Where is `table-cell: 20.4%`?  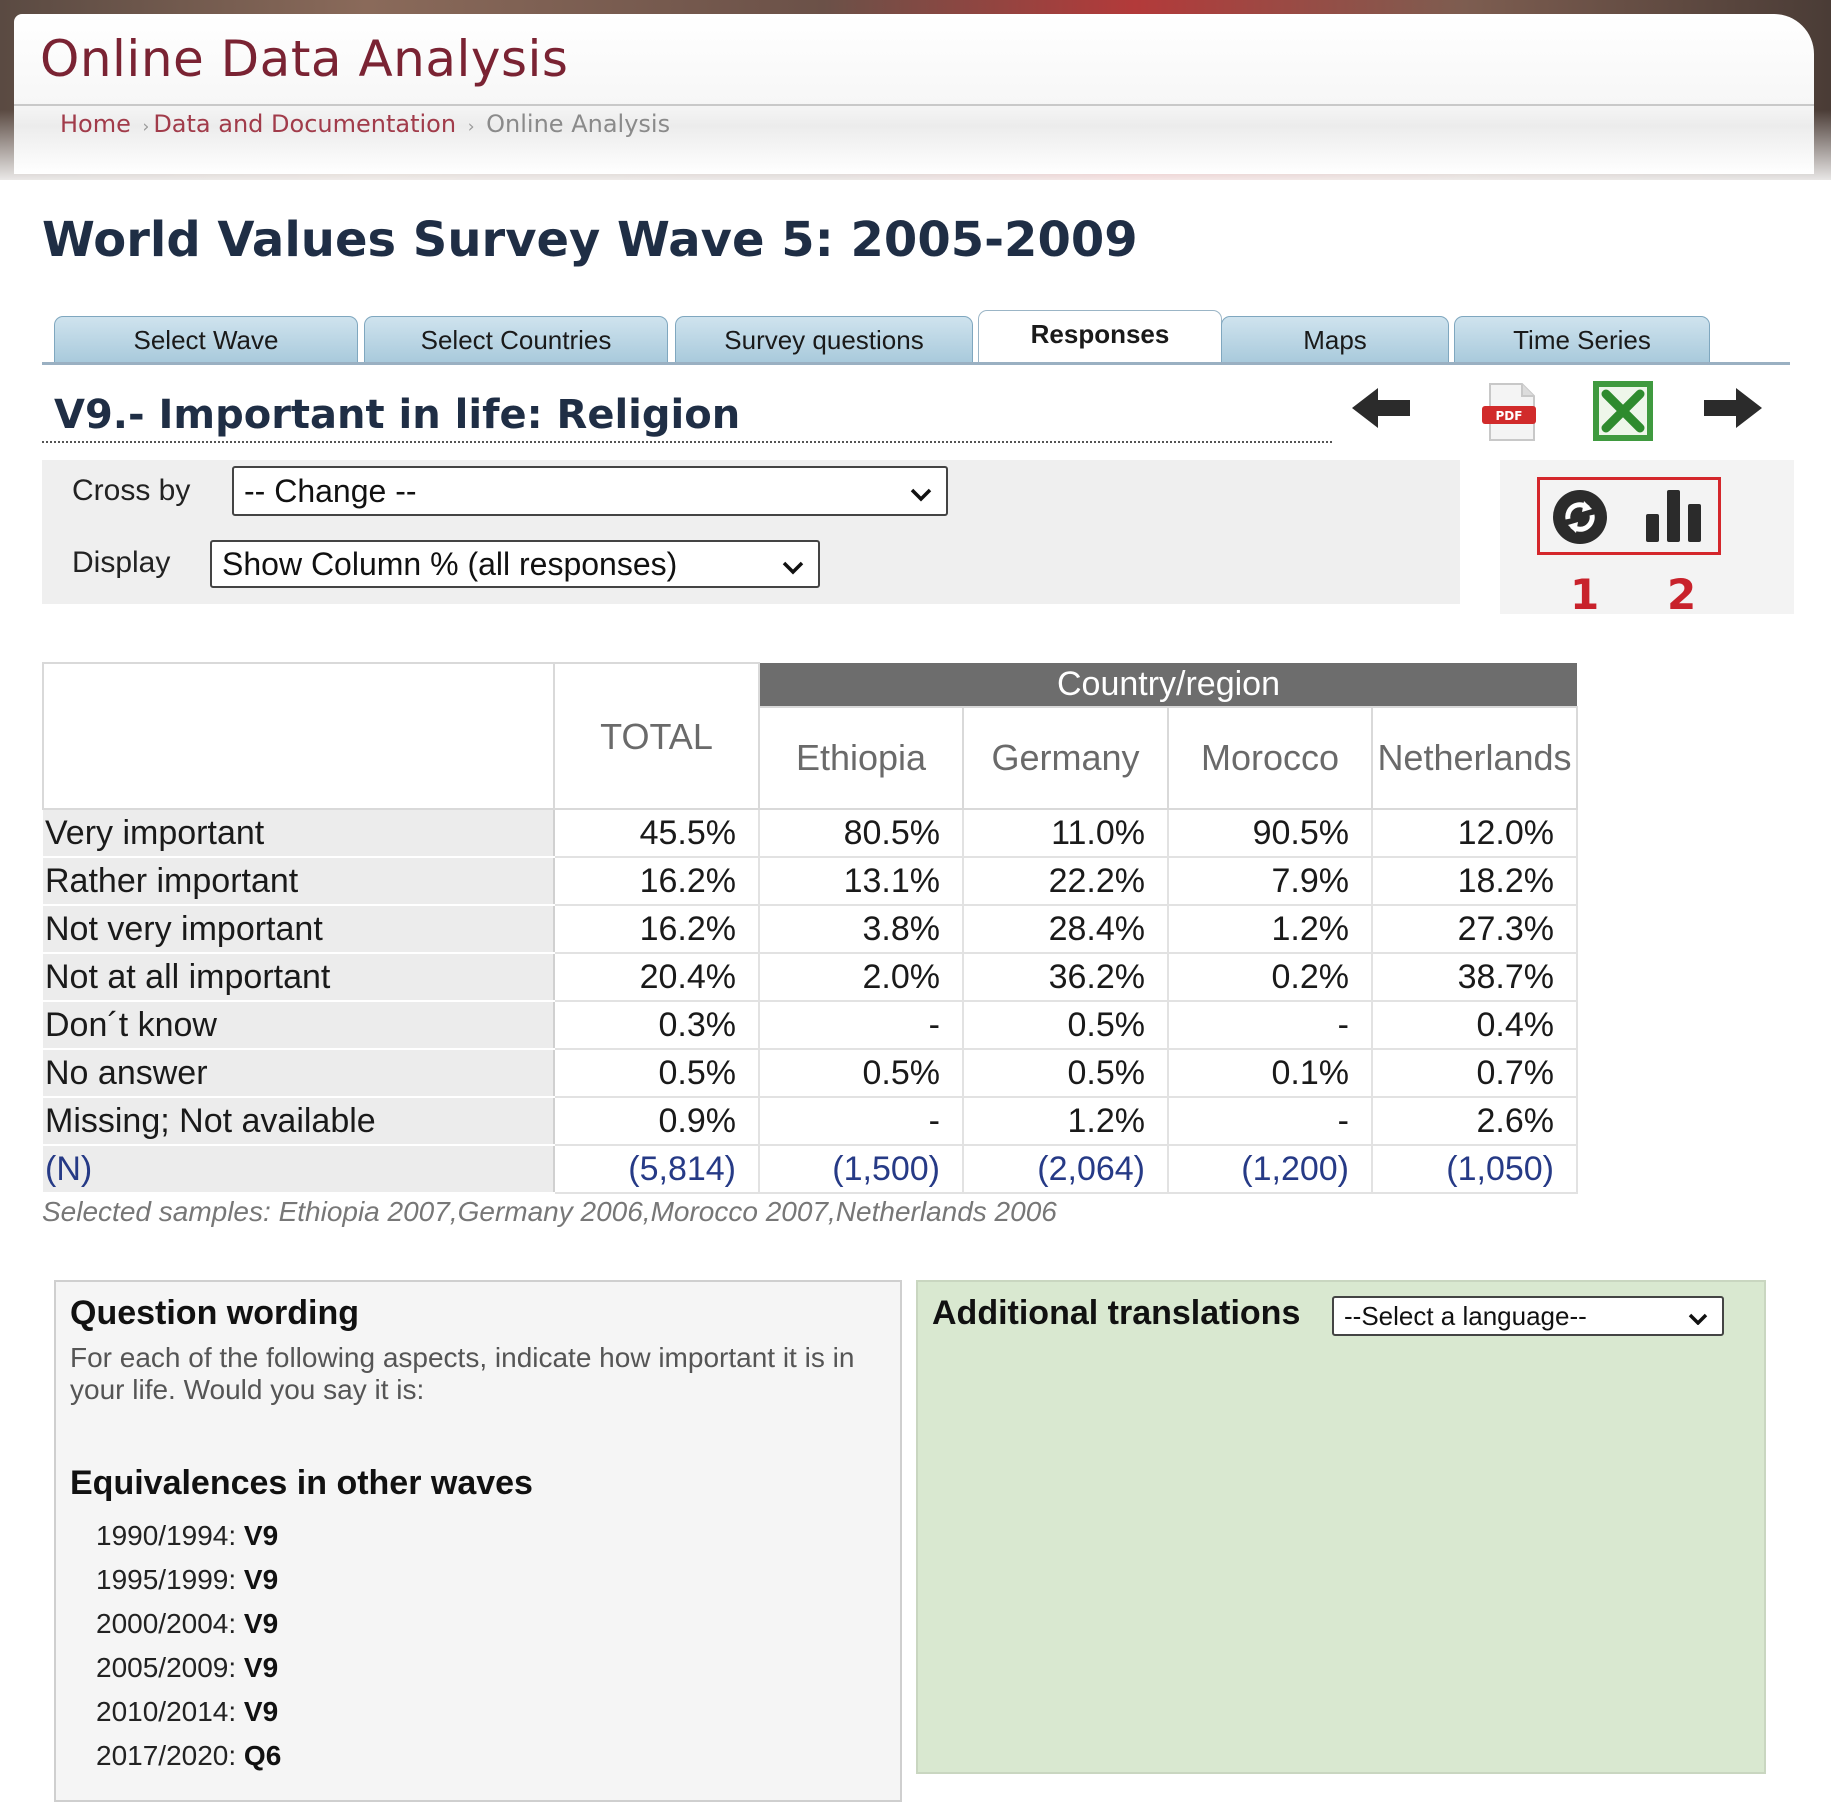 table-cell: 20.4% is located at coordinates (657, 977).